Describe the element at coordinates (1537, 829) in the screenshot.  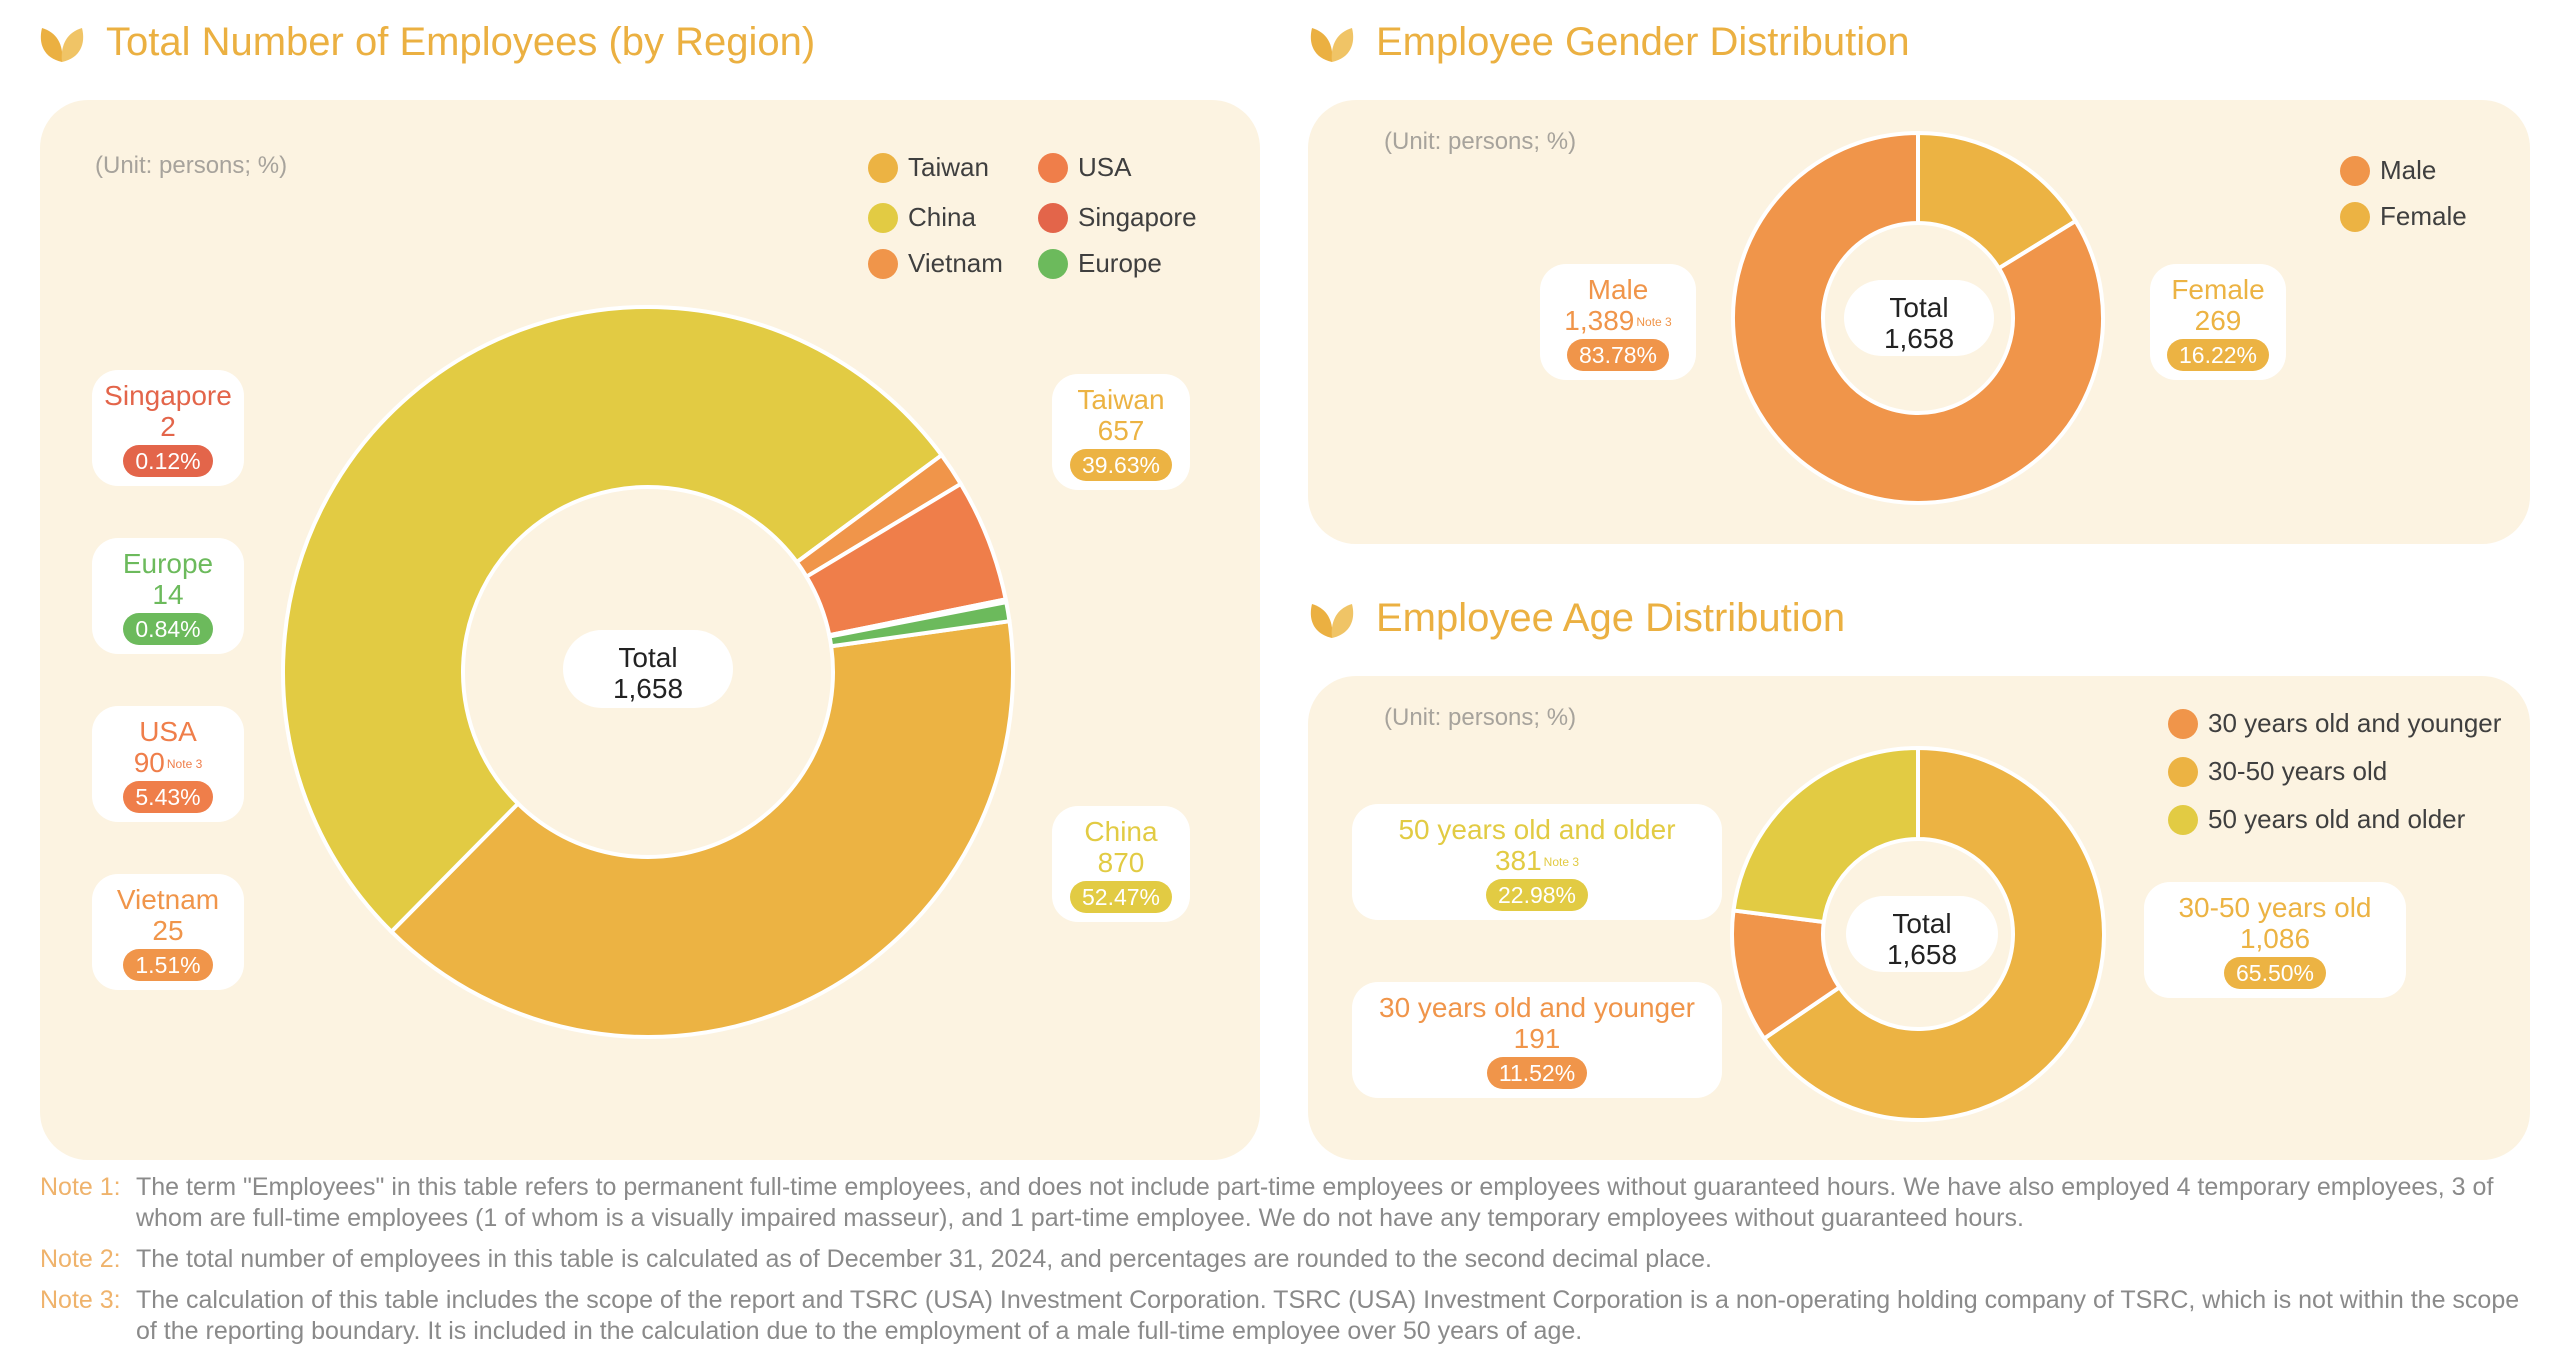
I see `slice-name: 50 years old and older` at that location.